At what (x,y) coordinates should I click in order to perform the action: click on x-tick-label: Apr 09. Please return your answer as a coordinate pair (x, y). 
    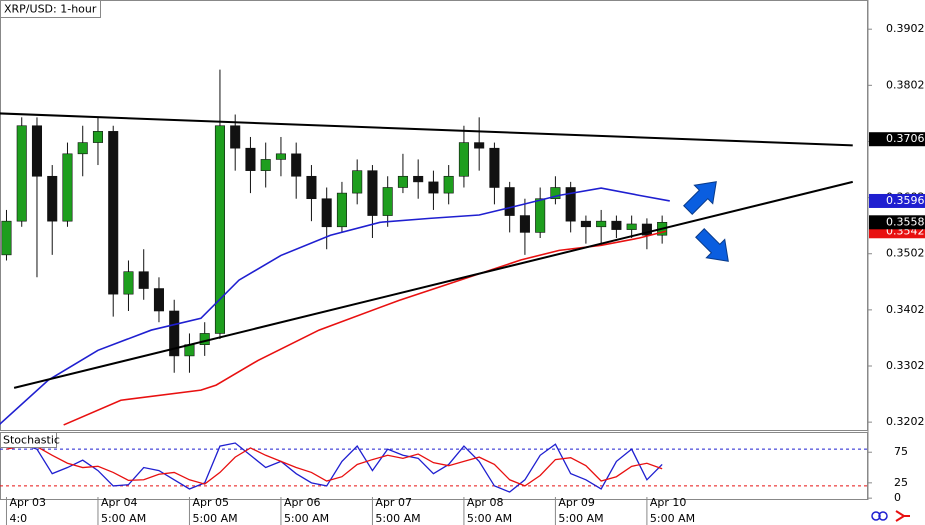
    Looking at the image, I should click on (576, 502).